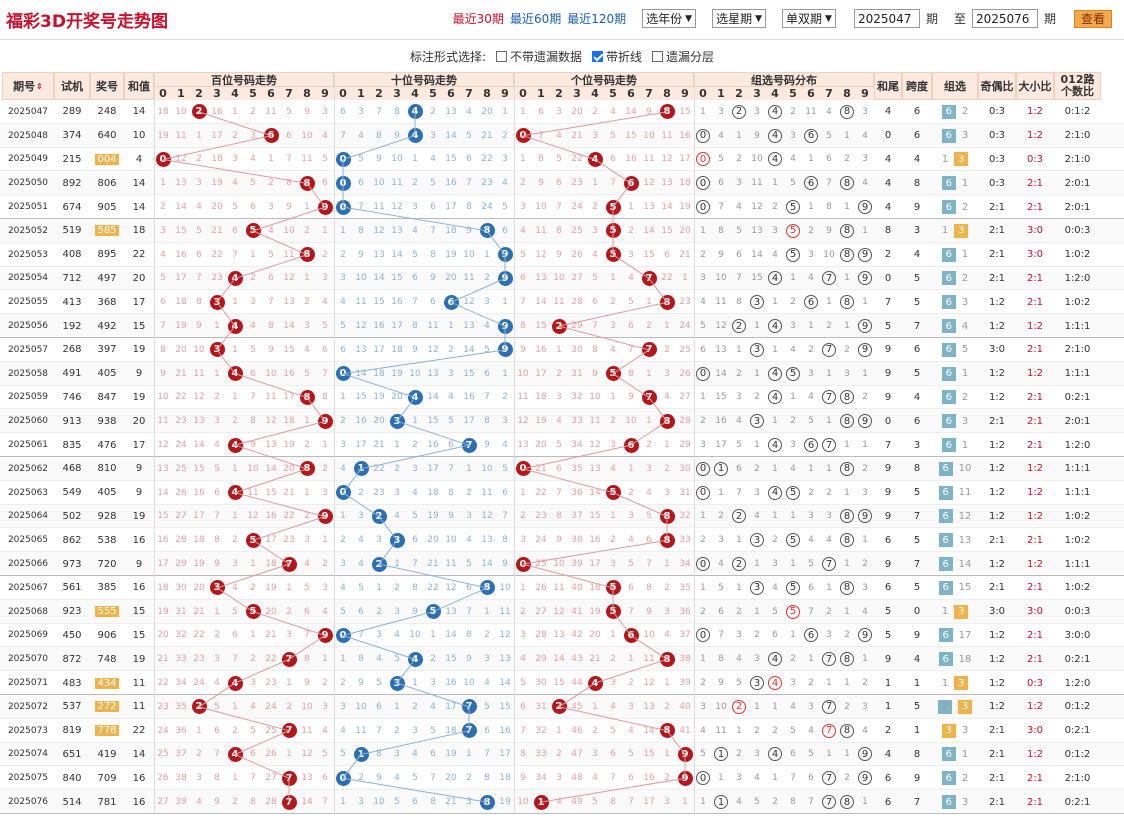  Describe the element at coordinates (72, 302) in the screenshot. I see `cell-trial: 413` at that location.